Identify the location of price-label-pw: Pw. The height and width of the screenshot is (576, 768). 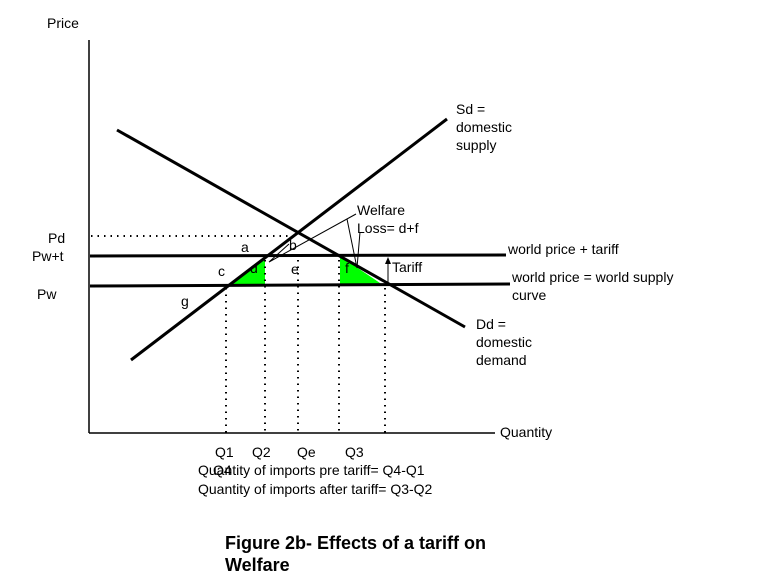
(47, 294).